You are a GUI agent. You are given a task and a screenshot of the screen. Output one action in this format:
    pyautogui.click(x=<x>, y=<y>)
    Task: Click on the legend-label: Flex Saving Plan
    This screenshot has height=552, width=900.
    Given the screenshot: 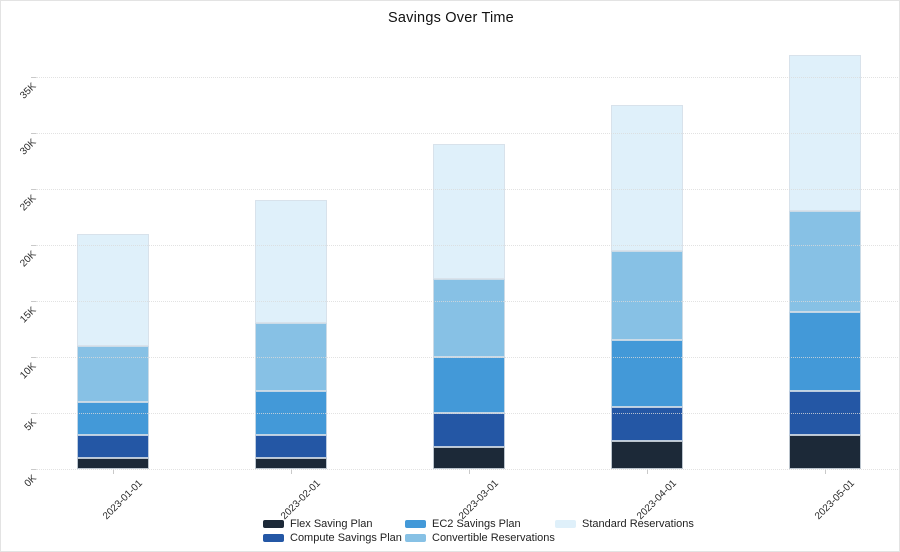 What is the action you would take?
    pyautogui.click(x=331, y=524)
    